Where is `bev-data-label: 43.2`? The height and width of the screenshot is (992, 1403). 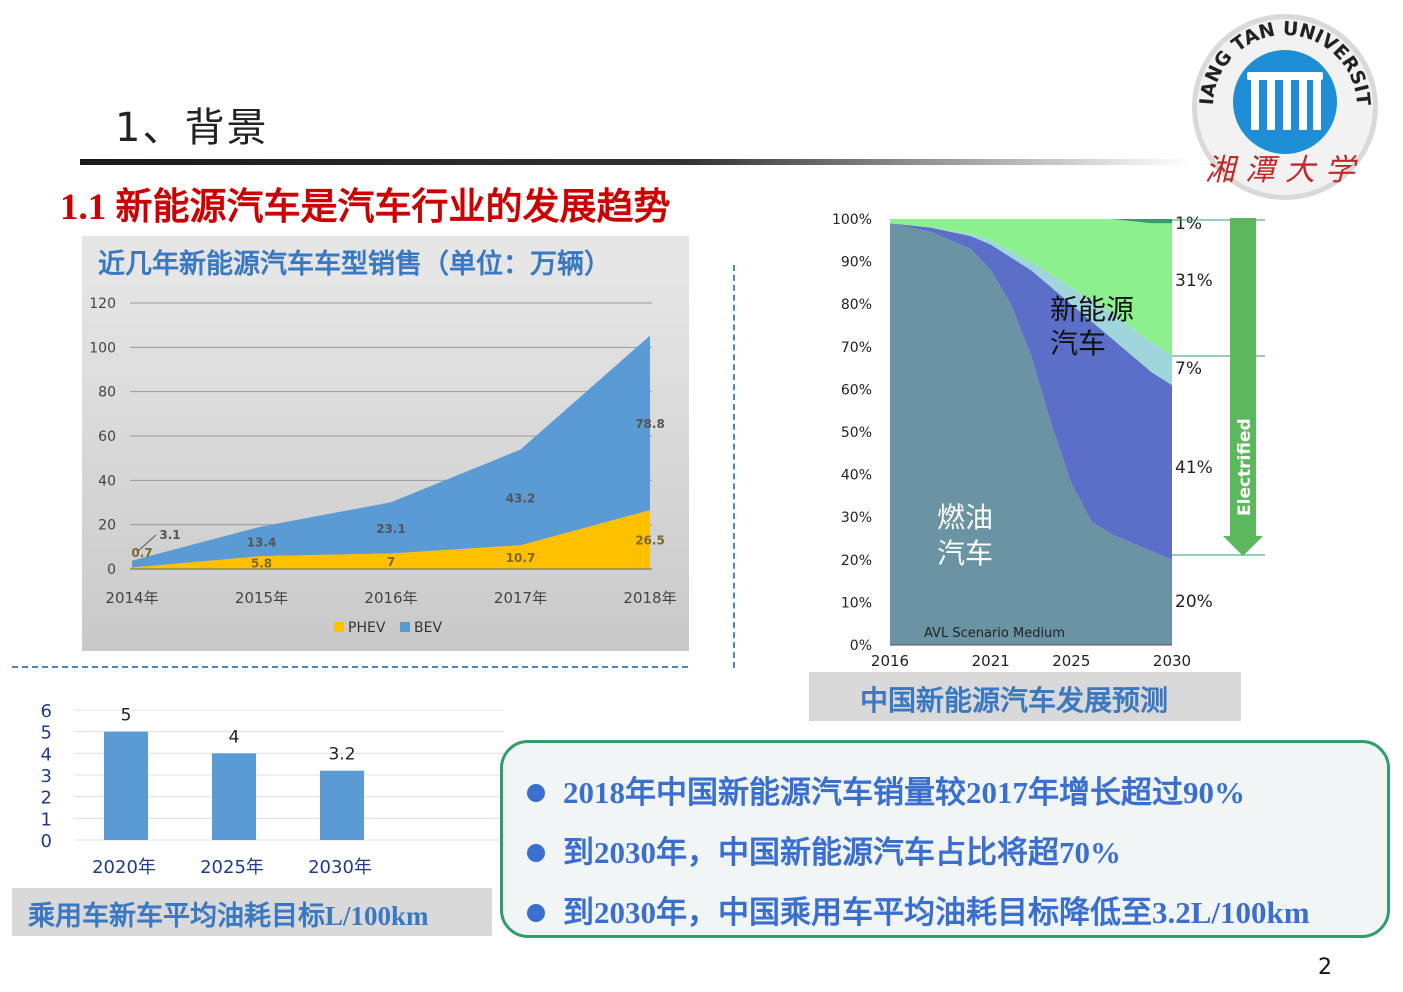 bev-data-label: 43.2 is located at coordinates (521, 498).